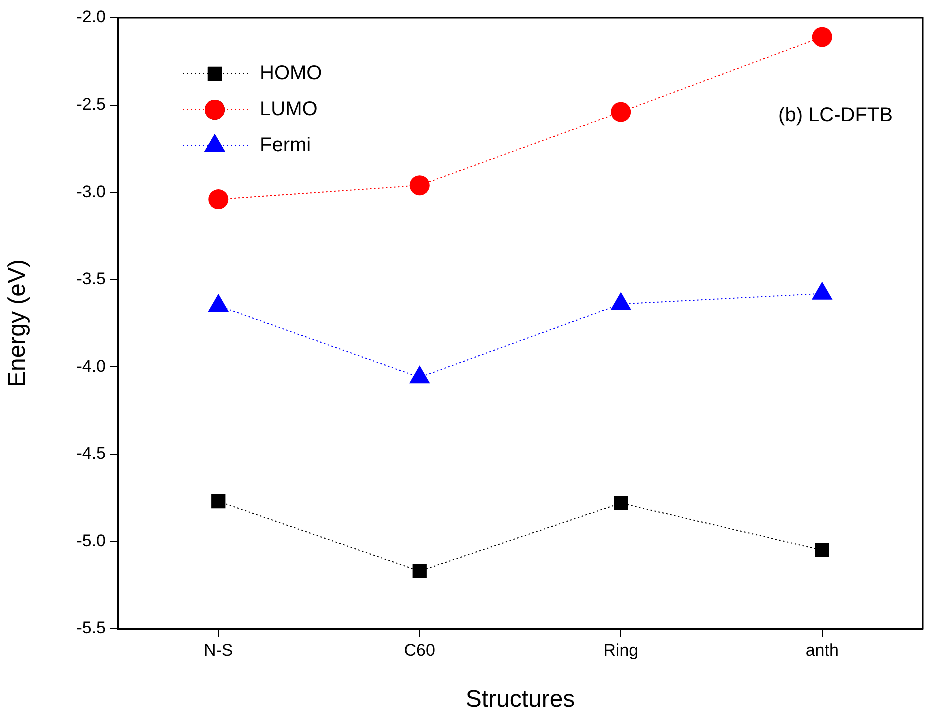 This screenshot has height=719, width=935. Describe the element at coordinates (18, 323) in the screenshot. I see `y-axis-title: Energy (eV)` at that location.